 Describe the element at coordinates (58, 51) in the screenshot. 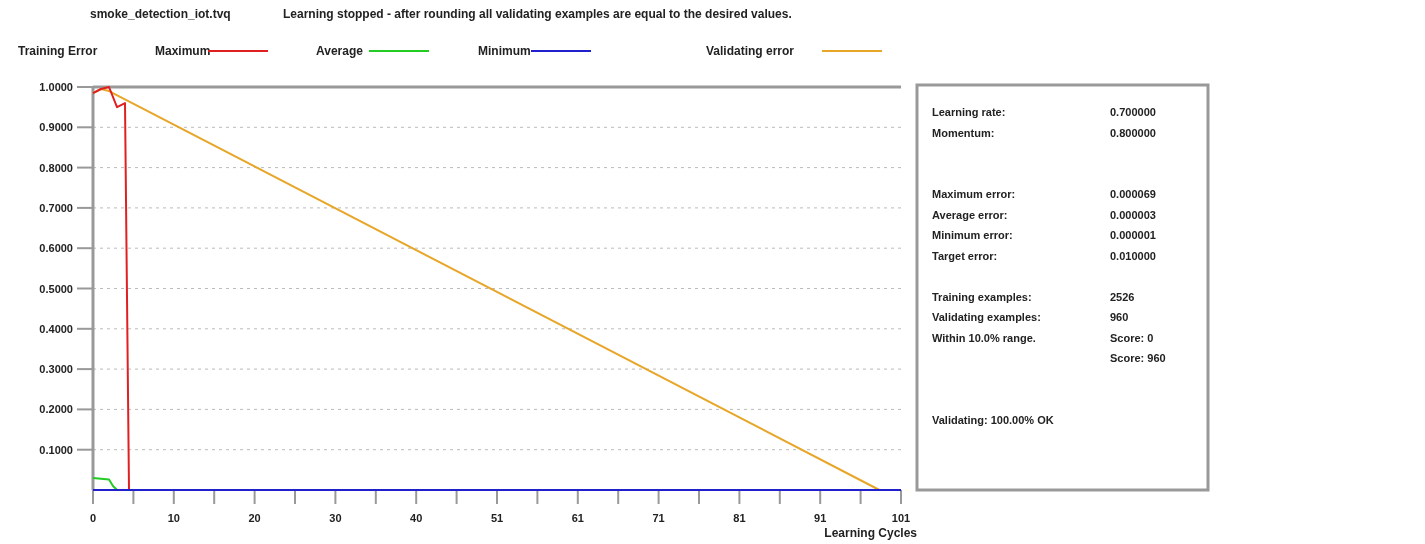

I see `legend-title: Training Error` at that location.